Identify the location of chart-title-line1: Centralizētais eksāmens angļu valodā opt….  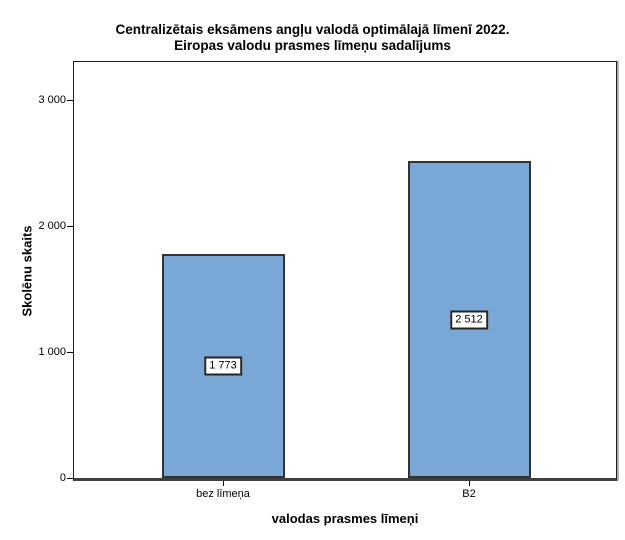
(312, 29).